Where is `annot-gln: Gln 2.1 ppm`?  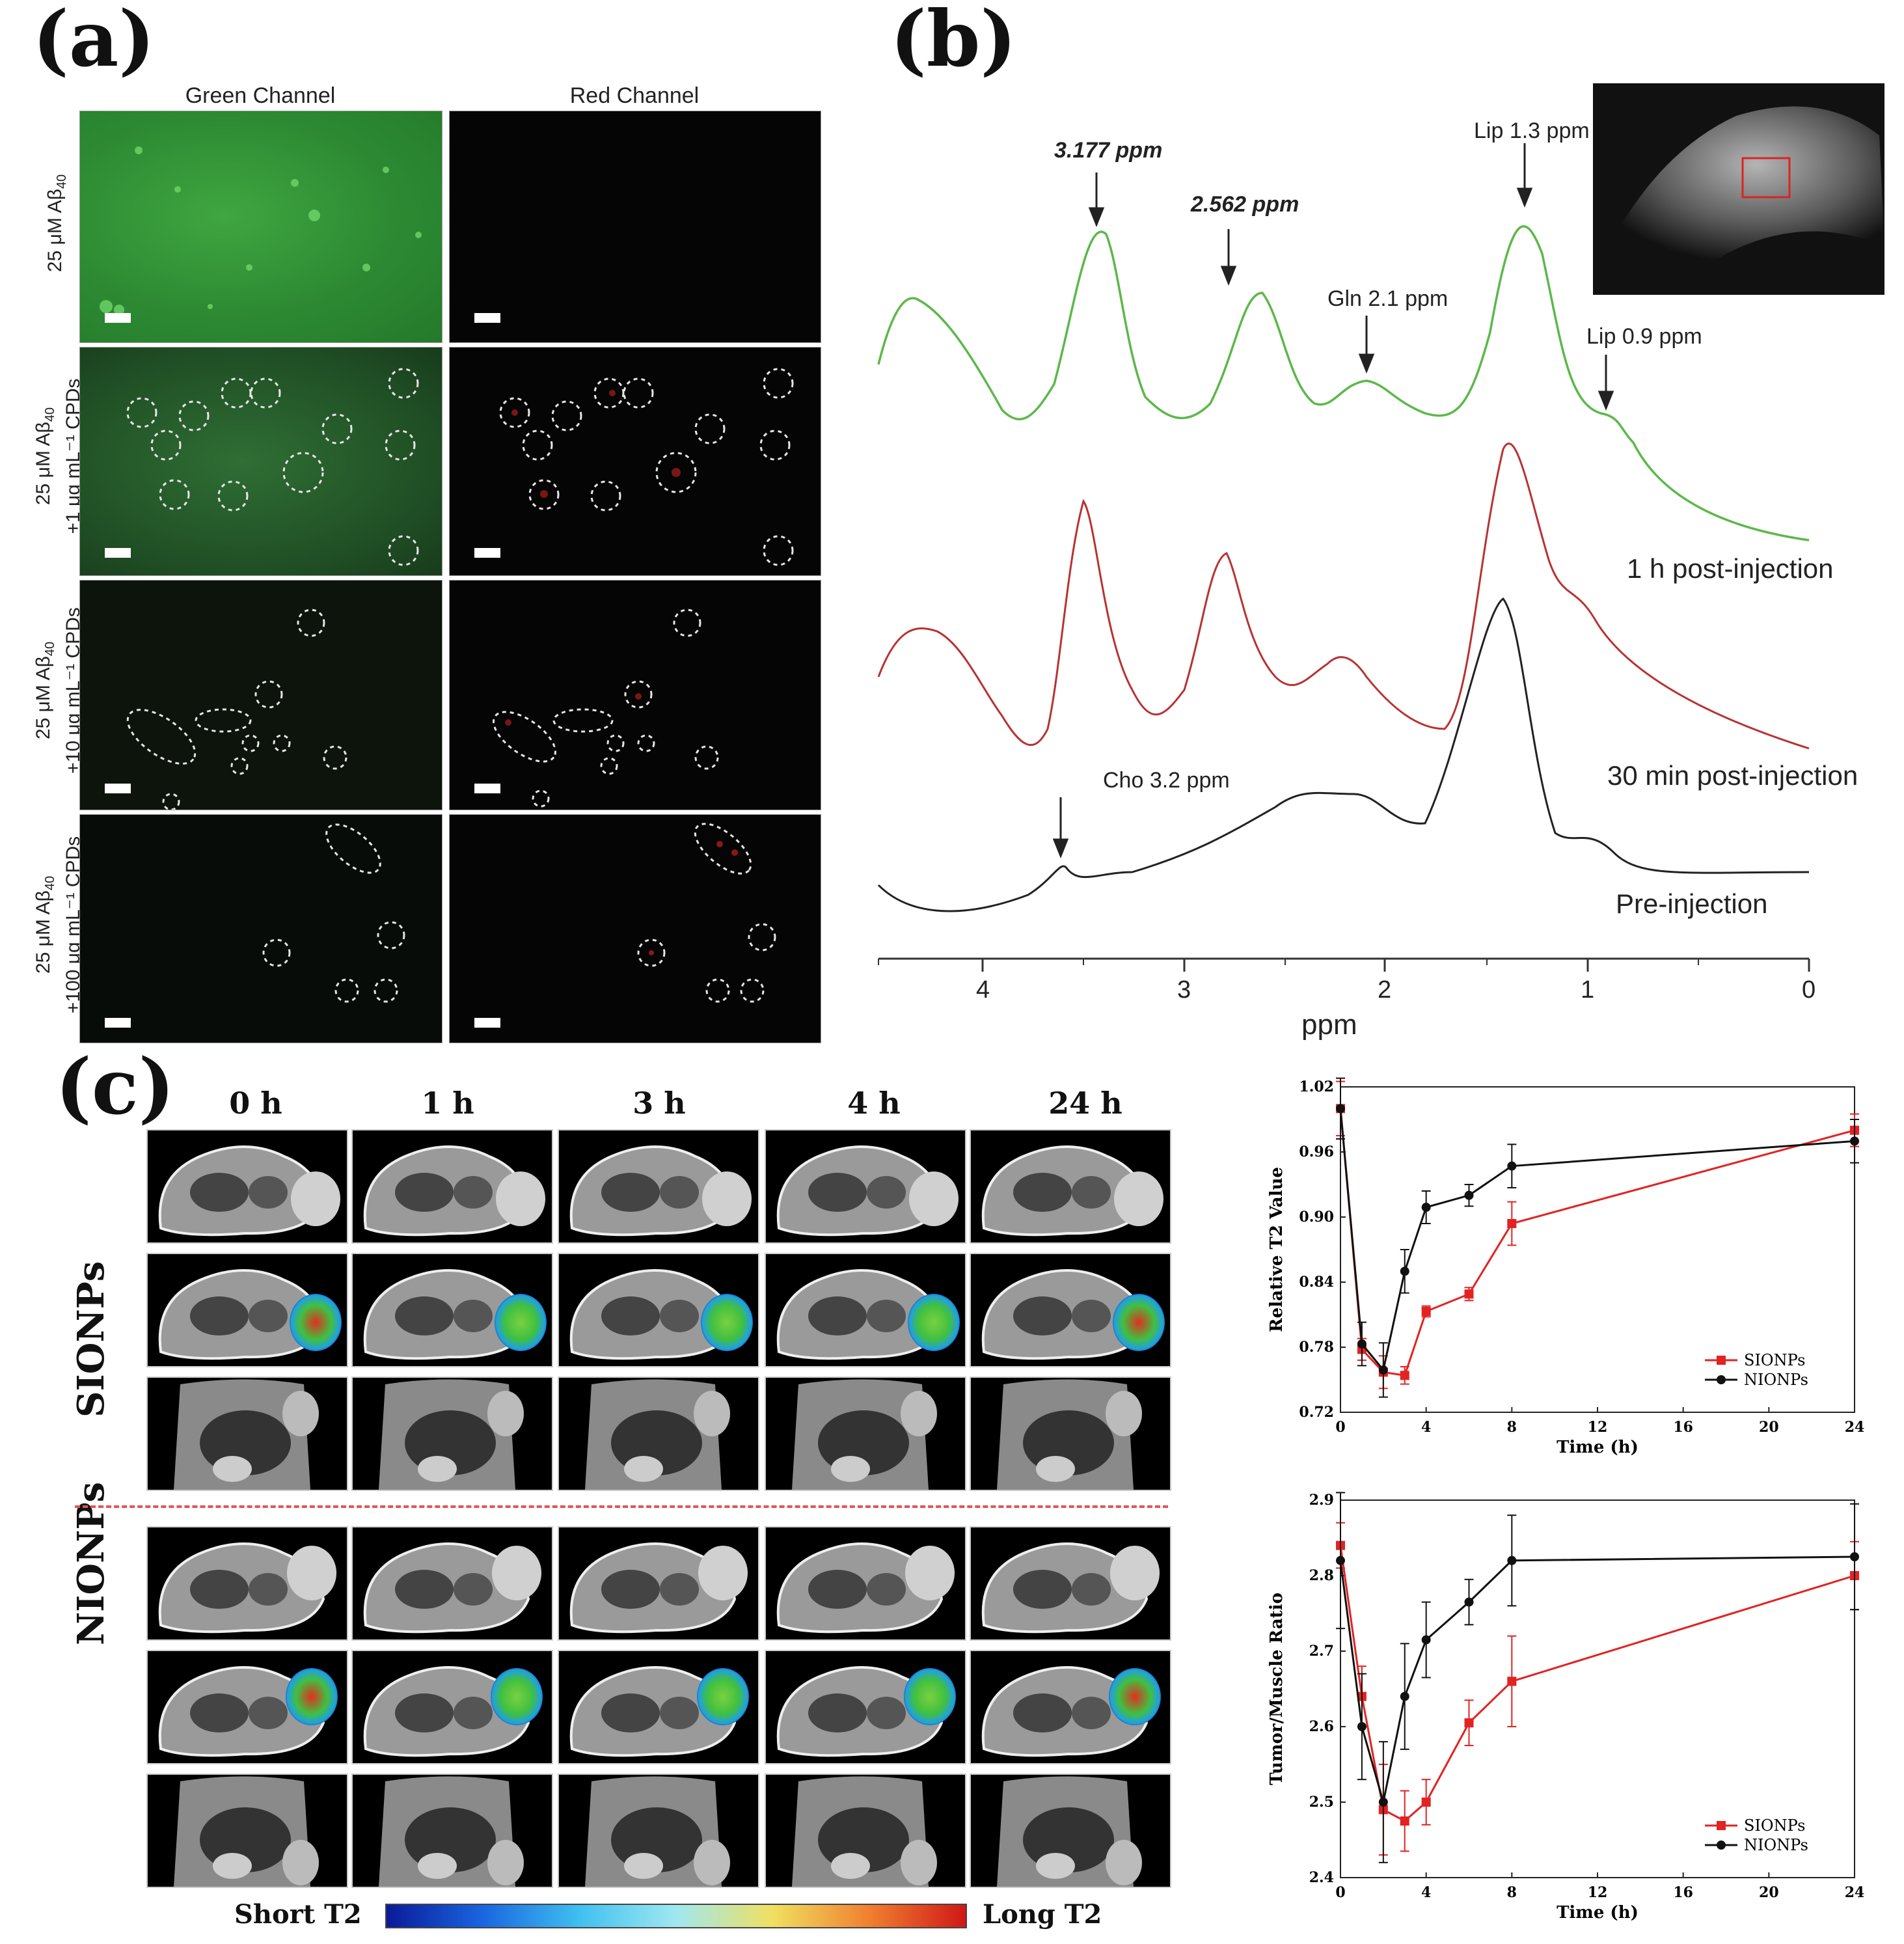 annot-gln: Gln 2.1 ppm is located at coordinates (1387, 298).